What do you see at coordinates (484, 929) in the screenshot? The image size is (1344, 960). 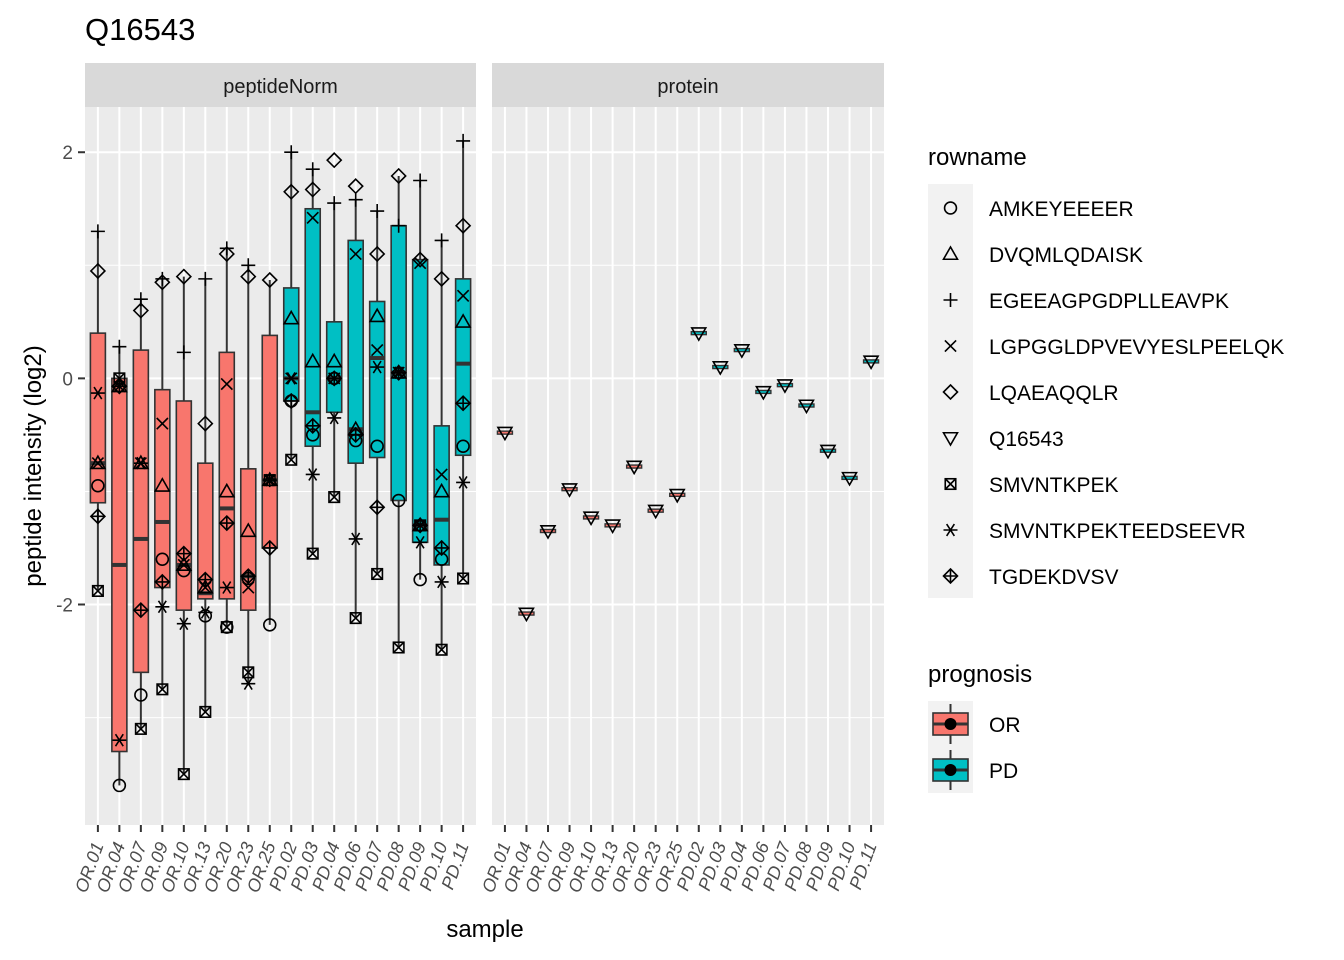 I see `x-axis-label: sample` at bounding box center [484, 929].